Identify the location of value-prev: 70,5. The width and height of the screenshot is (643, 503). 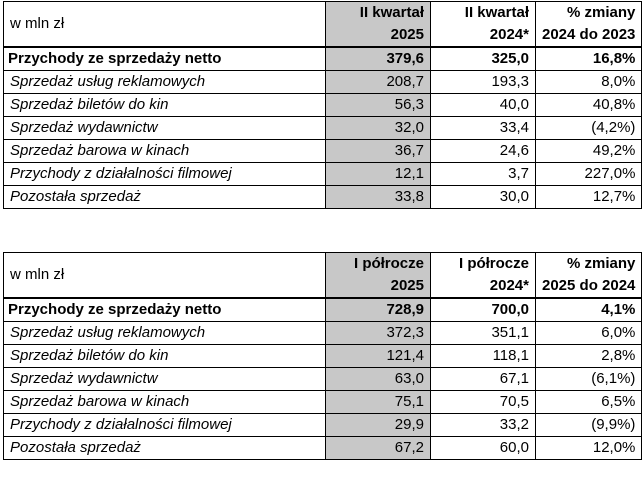
(483, 402).